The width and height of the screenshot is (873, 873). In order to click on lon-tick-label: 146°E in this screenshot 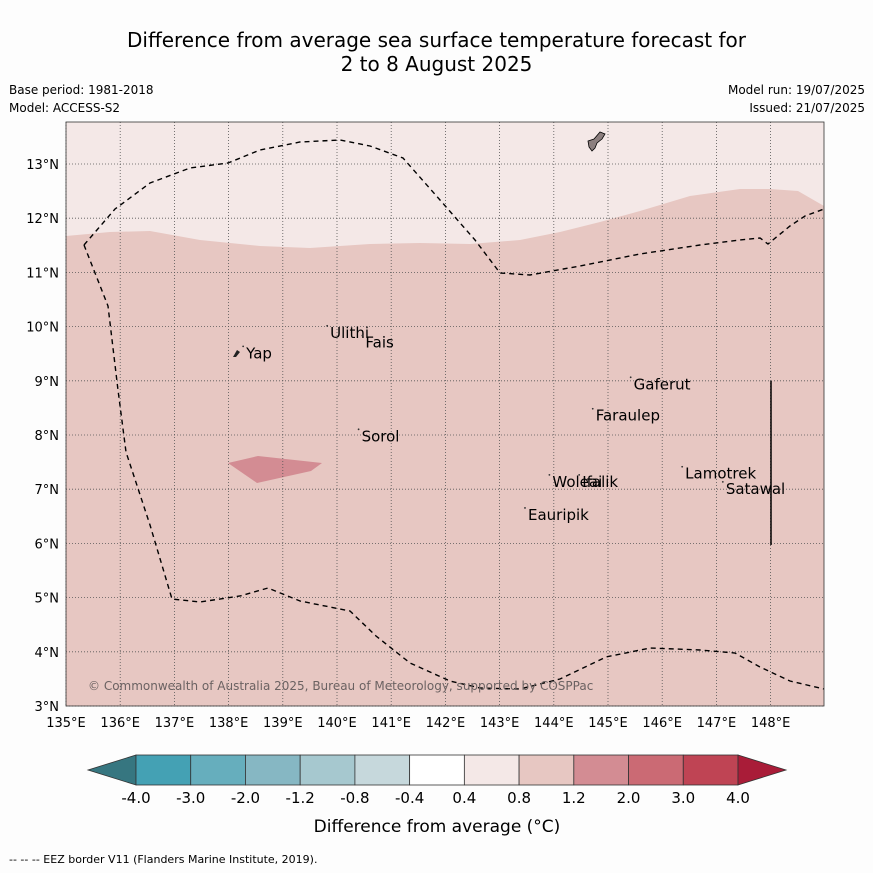, I will do `click(662, 723)`.